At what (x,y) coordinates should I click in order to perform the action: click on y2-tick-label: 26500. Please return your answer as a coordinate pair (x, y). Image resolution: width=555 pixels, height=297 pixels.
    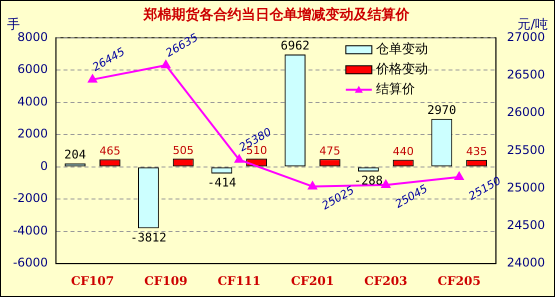
    Looking at the image, I should click on (526, 75).